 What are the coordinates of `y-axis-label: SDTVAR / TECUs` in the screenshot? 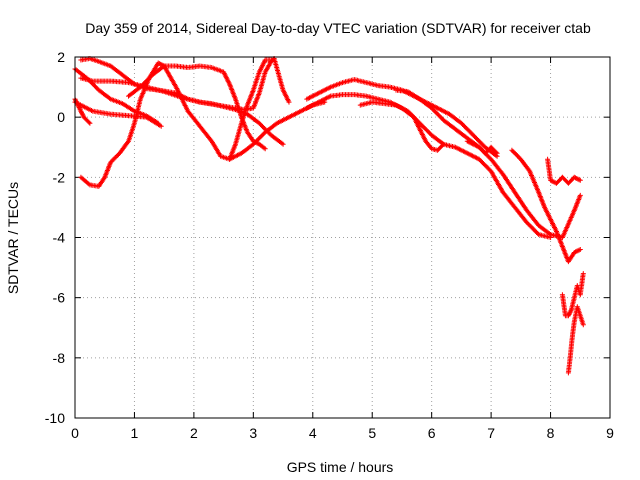 It's located at (13, 238).